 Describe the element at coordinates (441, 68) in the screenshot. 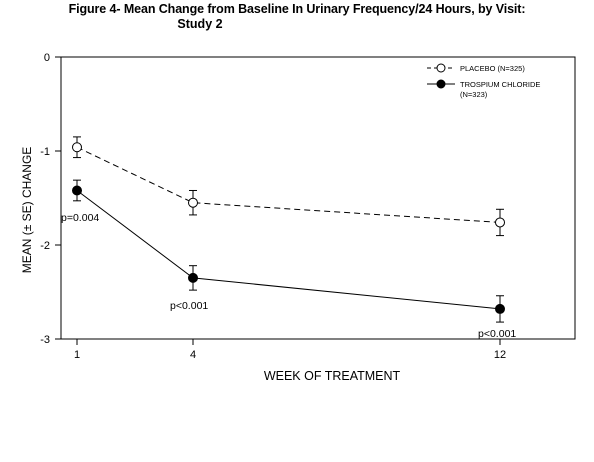

I see `legend-placebo-marker` at that location.